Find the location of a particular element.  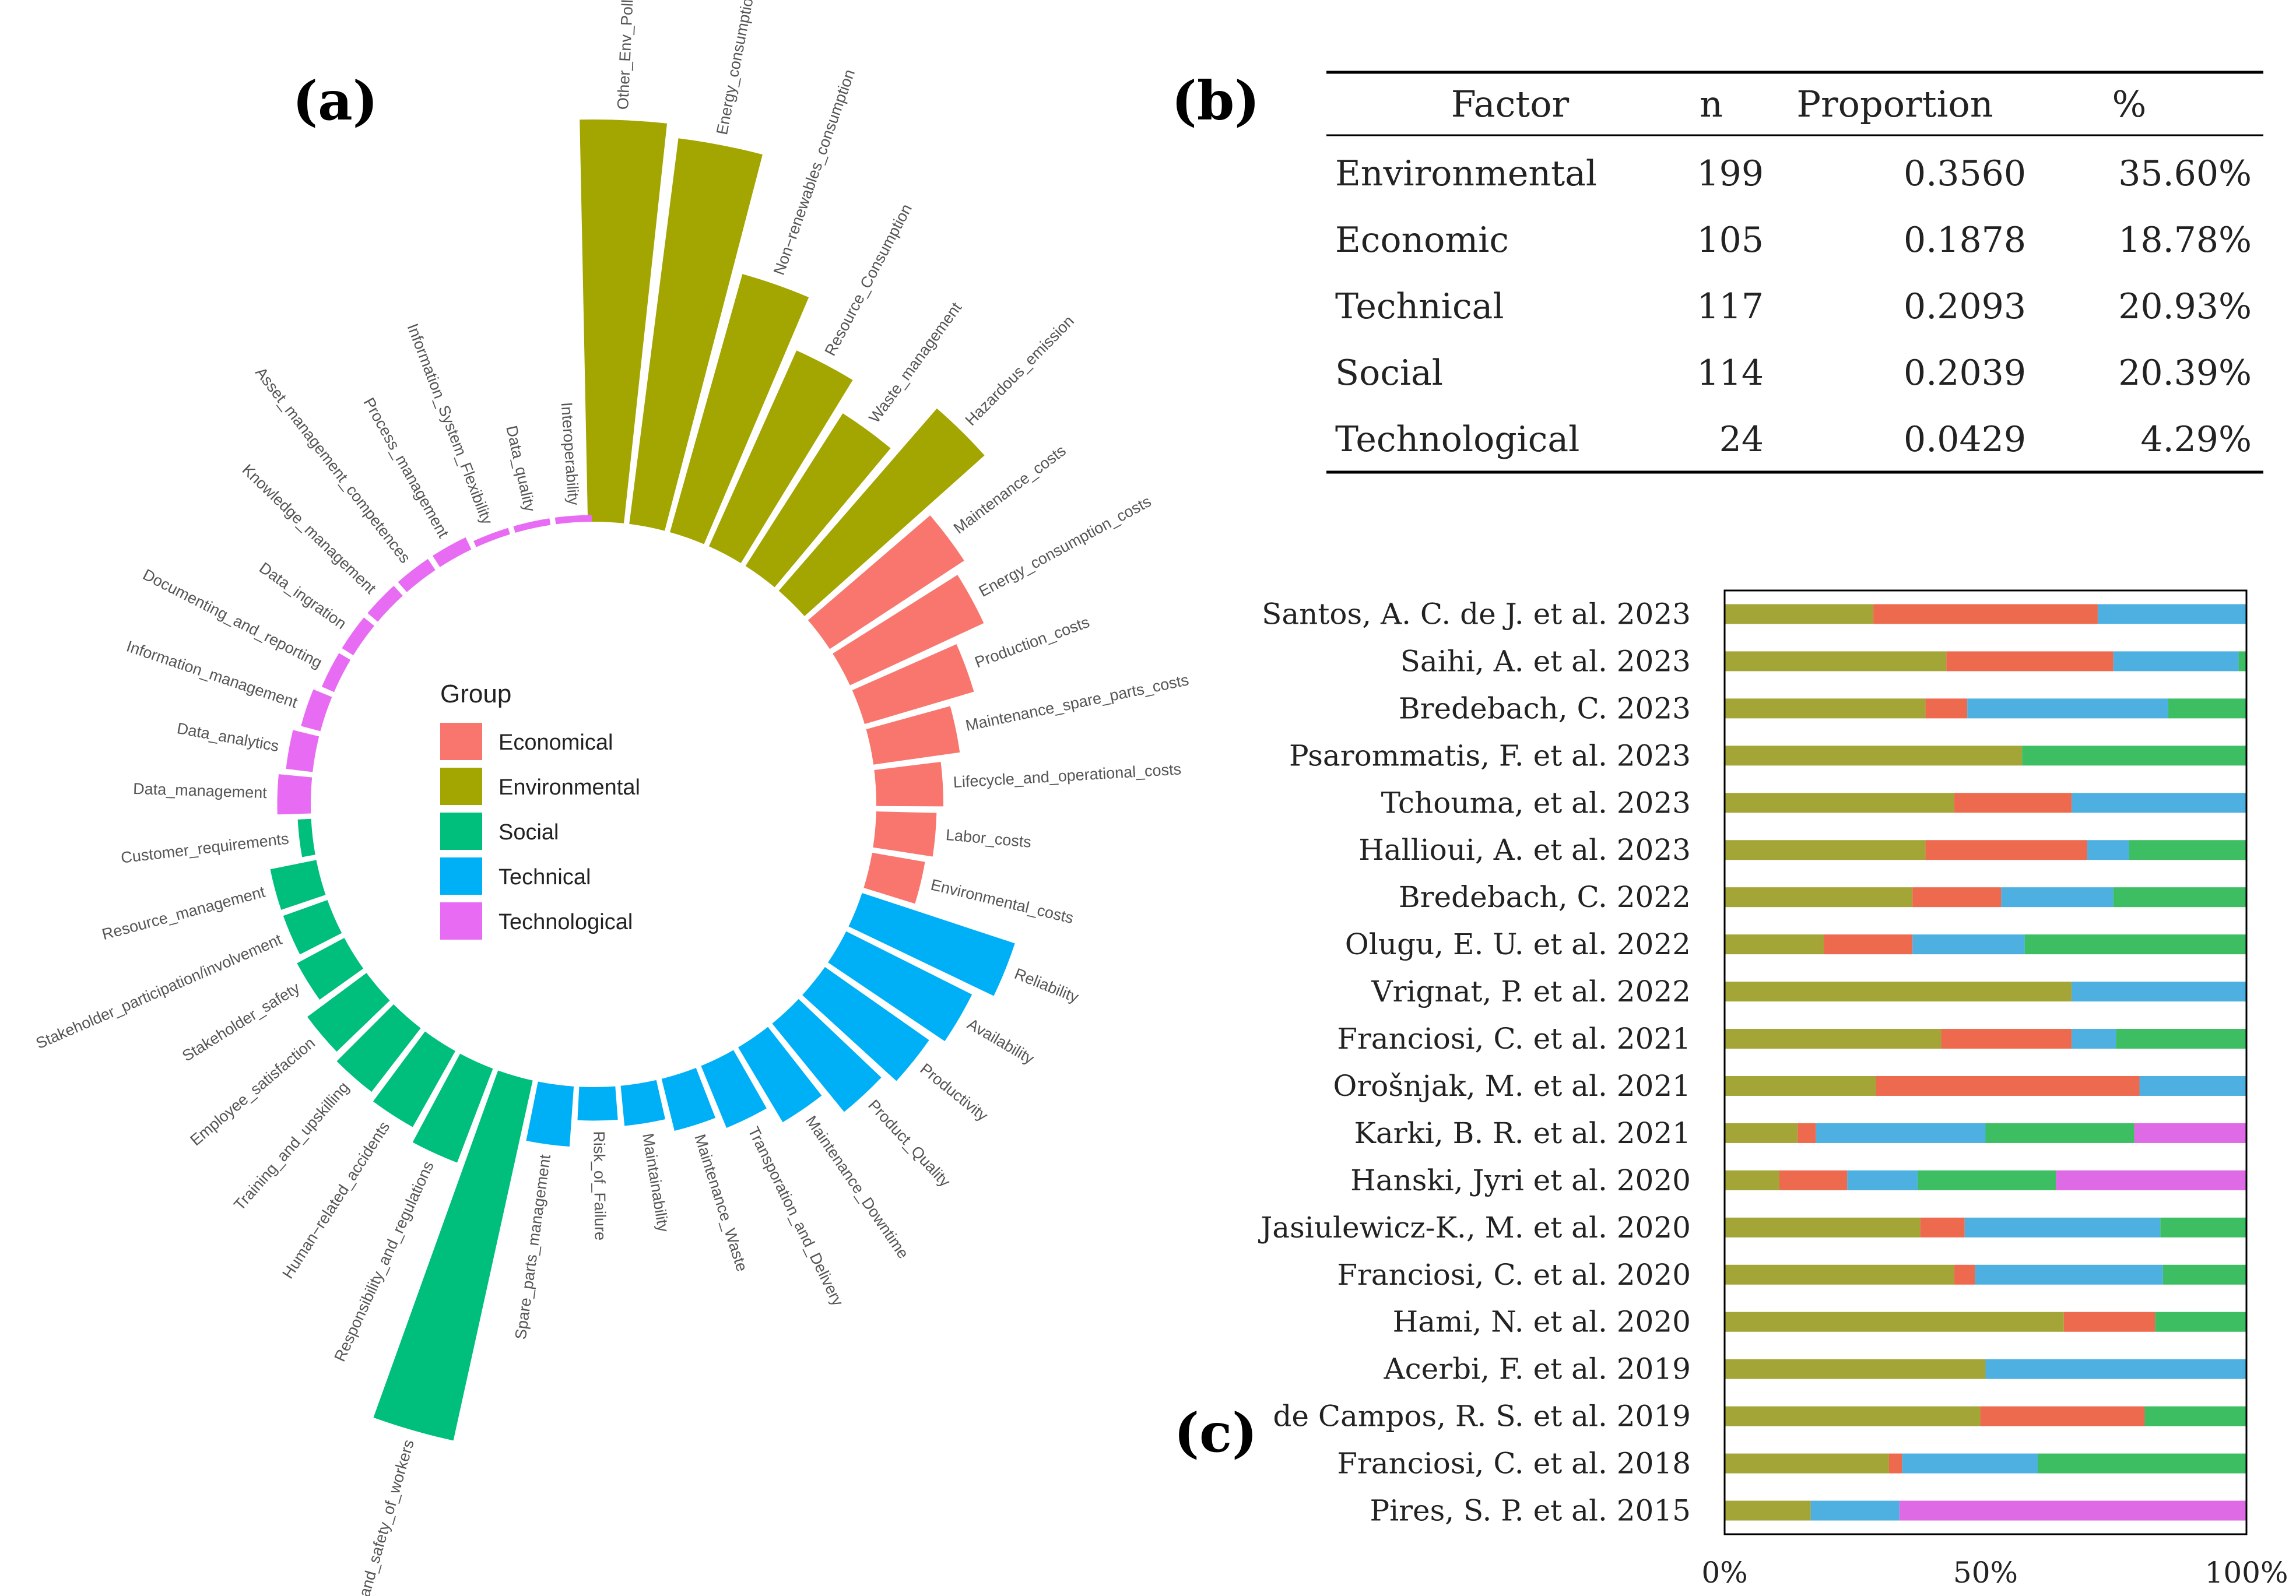

panel-label-c: (c) is located at coordinates (1215, 1433).